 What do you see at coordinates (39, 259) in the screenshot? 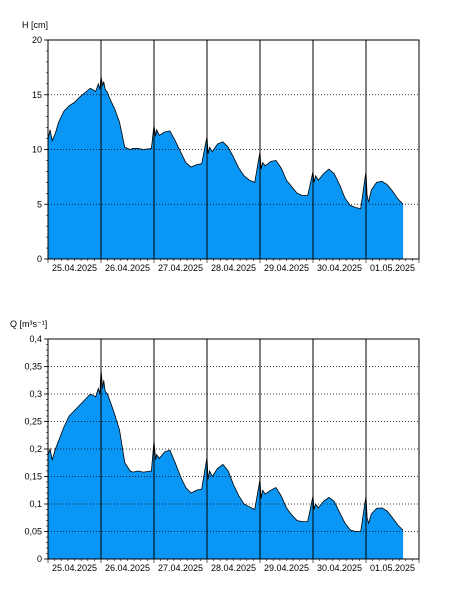
I see `water-level-y-tick-label: 0` at bounding box center [39, 259].